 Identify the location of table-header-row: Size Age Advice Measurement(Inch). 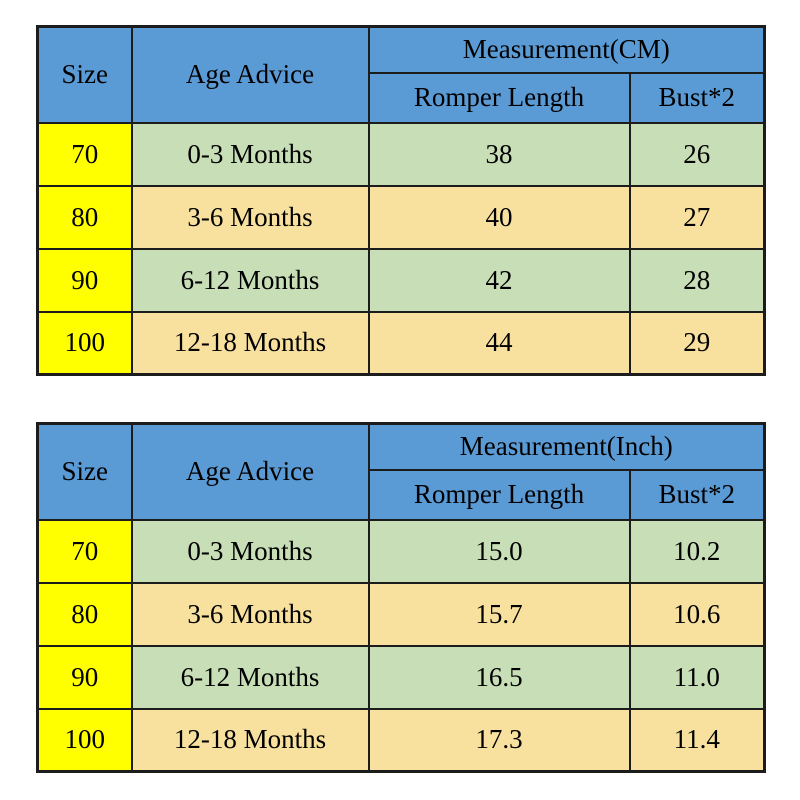
(401, 471).